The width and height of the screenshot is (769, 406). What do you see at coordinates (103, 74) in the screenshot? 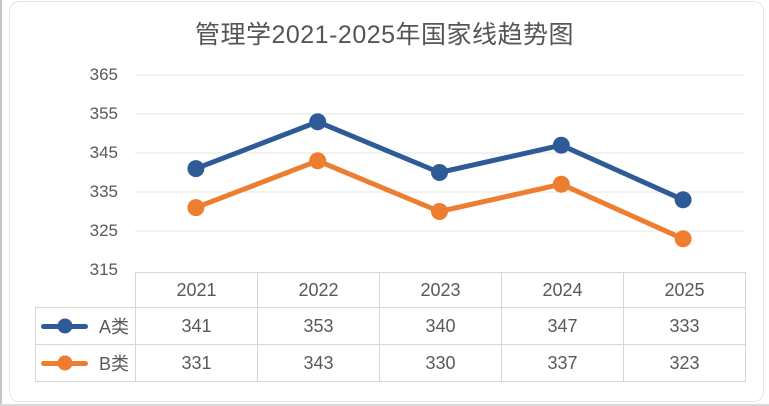
I see `y-tick-label: 365` at bounding box center [103, 74].